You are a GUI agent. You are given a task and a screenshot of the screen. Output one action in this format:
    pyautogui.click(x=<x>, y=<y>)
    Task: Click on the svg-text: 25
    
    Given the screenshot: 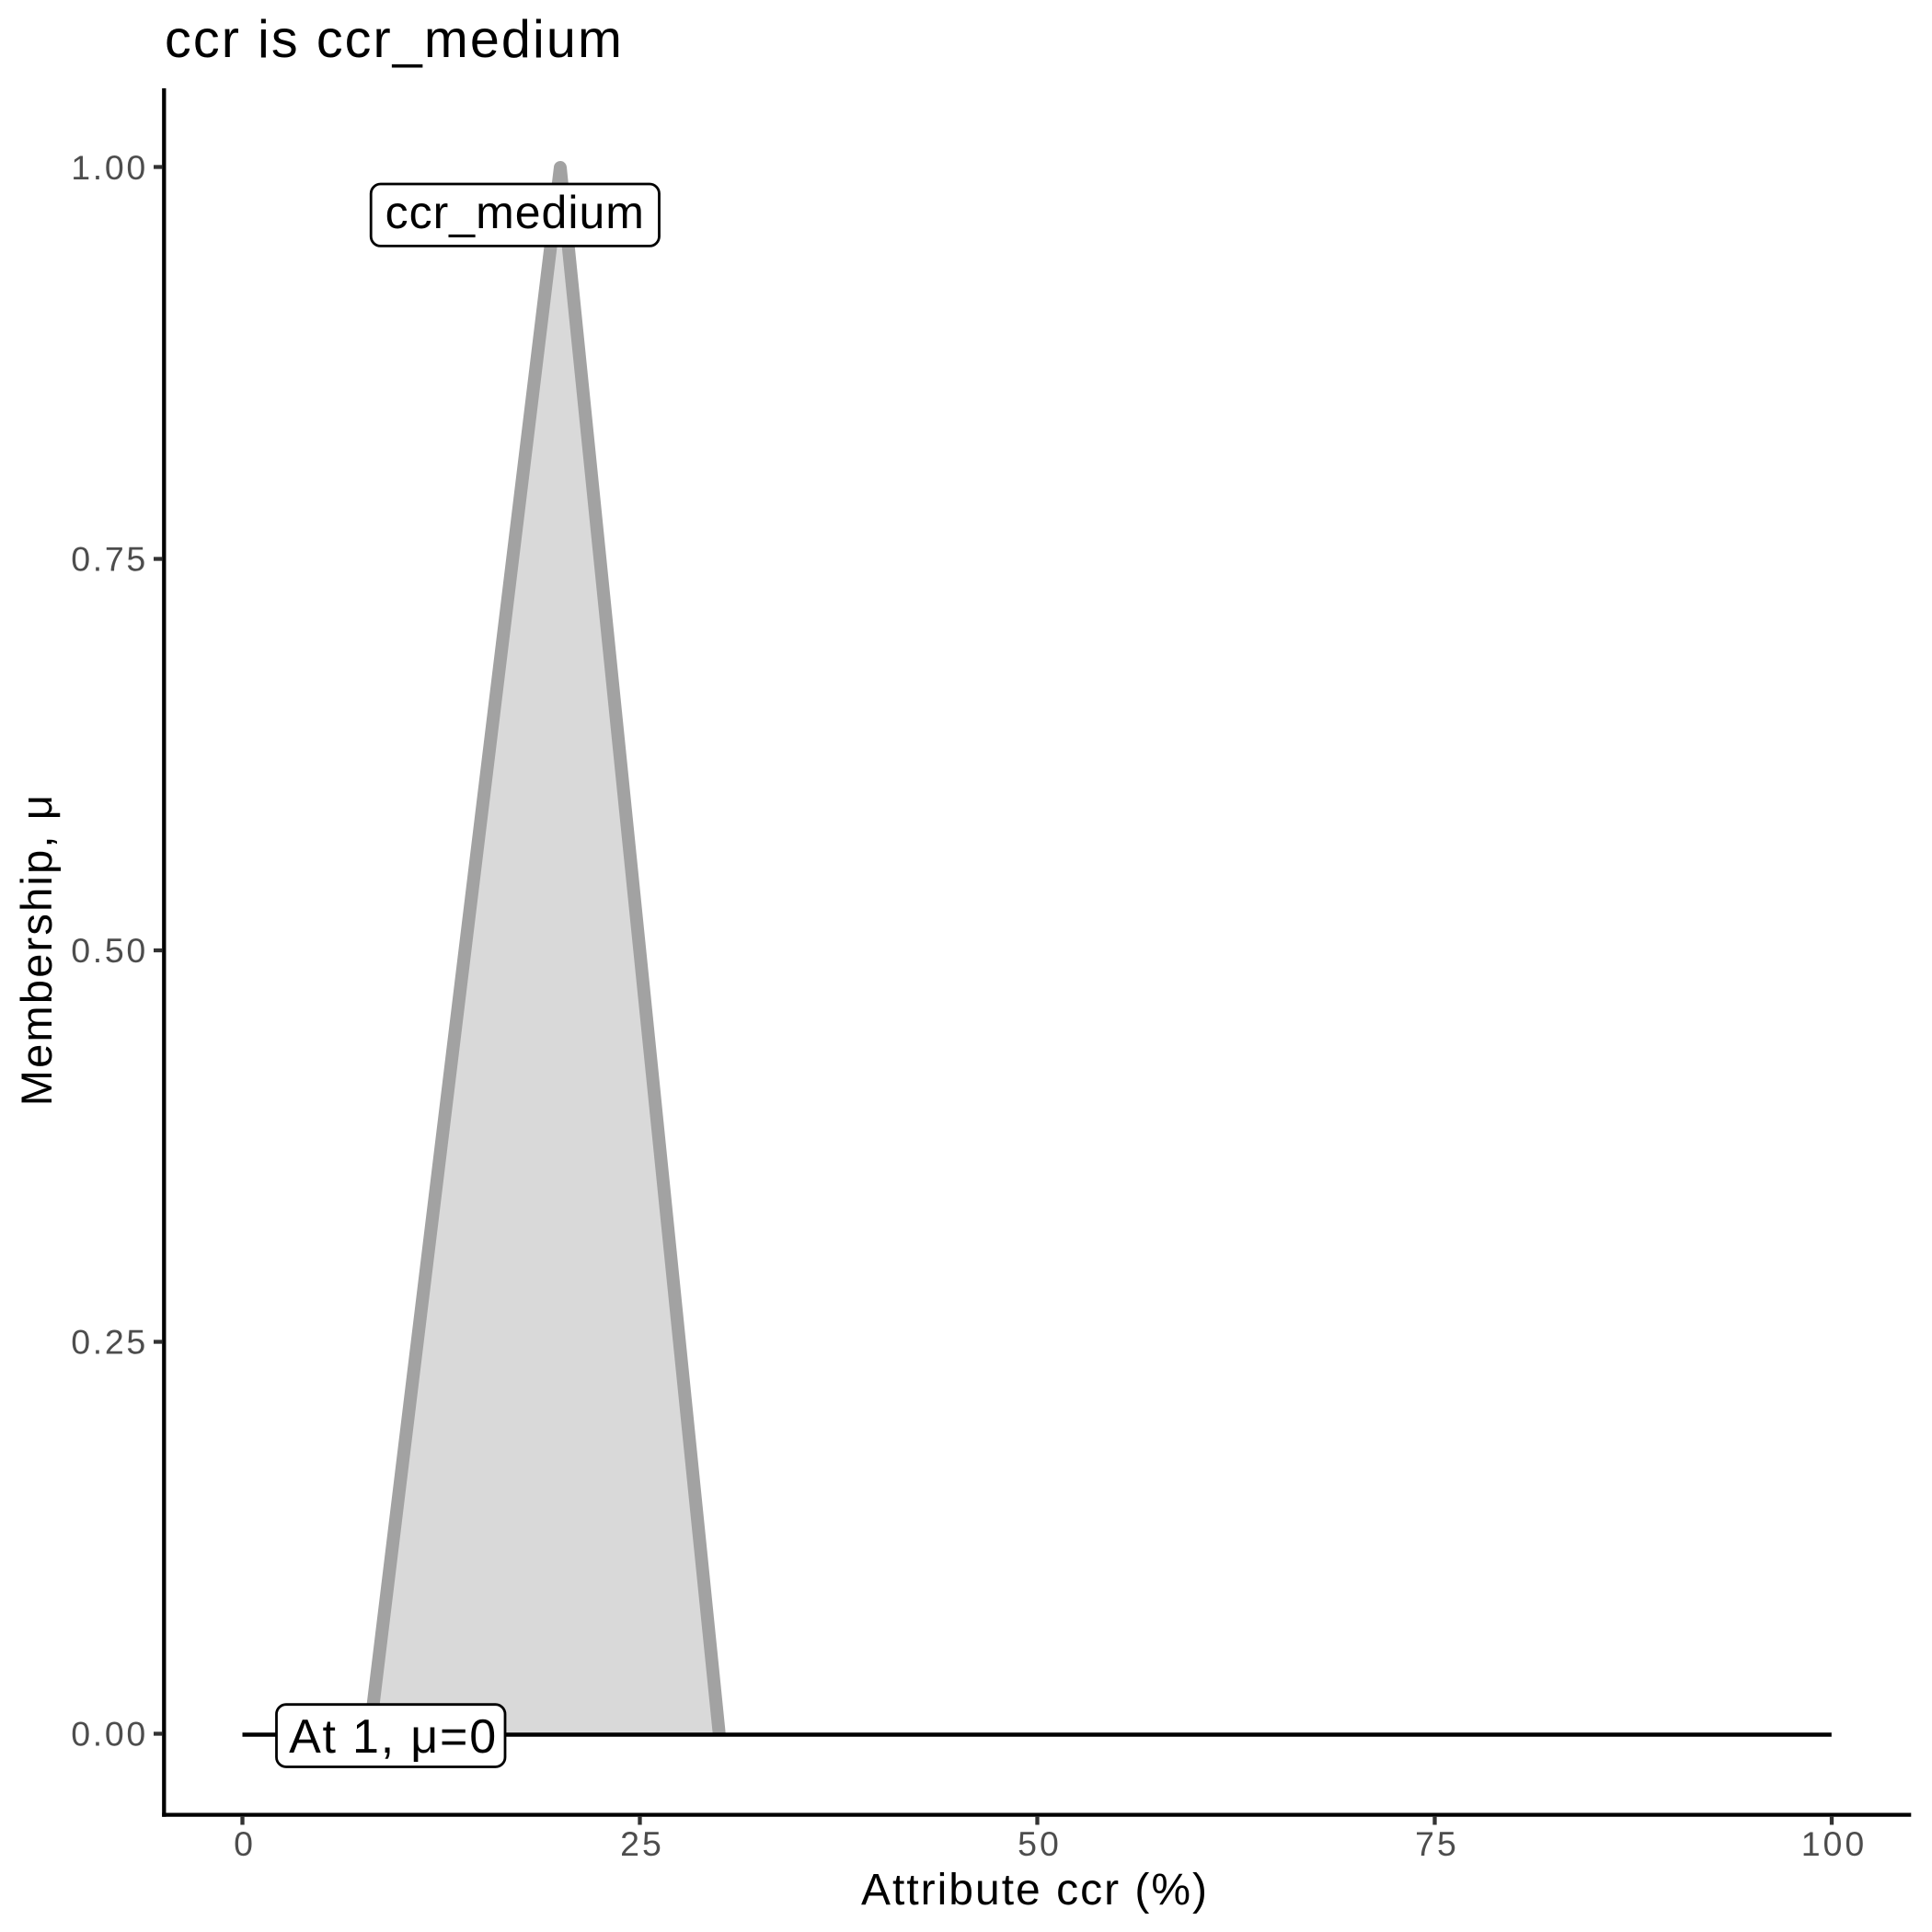 What is the action you would take?
    pyautogui.click(x=642, y=1843)
    